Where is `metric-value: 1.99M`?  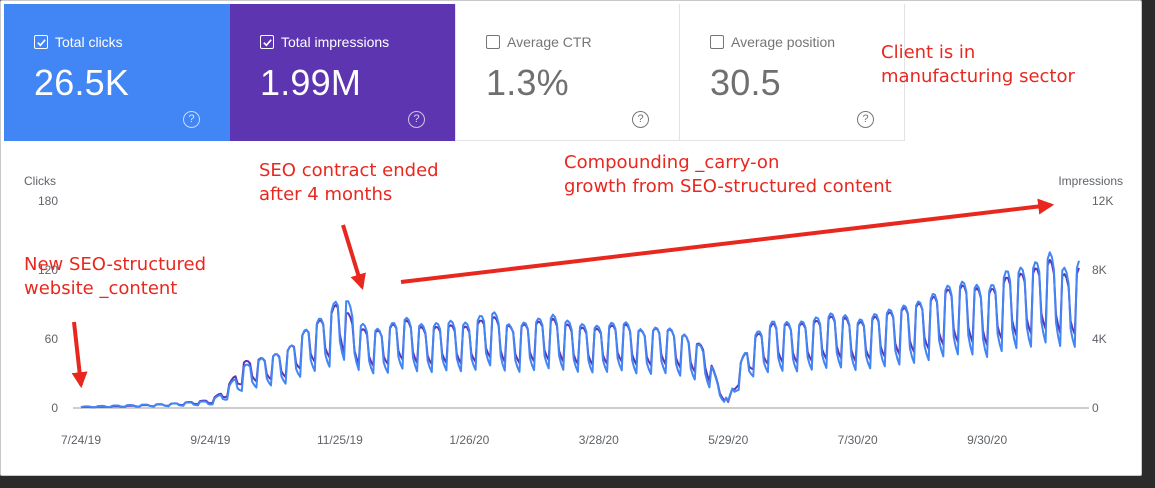 metric-value: 1.99M is located at coordinates (311, 82).